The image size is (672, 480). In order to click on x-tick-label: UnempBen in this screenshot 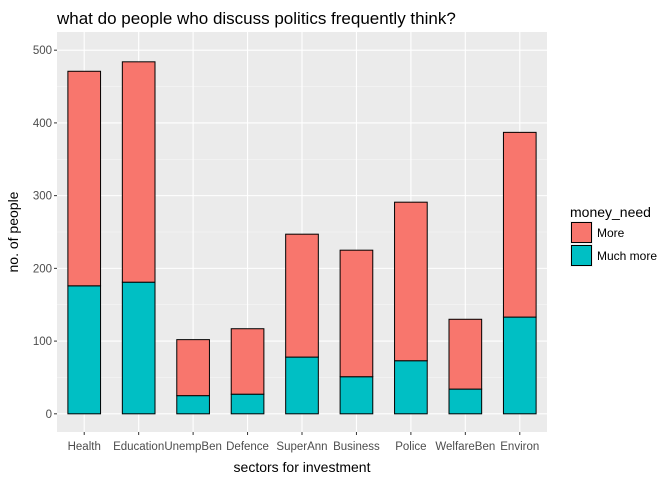, I will do `click(193, 447)`.